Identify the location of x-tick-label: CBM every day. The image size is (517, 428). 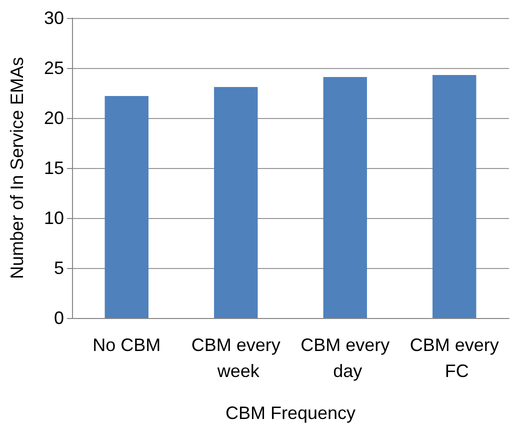
(345, 358).